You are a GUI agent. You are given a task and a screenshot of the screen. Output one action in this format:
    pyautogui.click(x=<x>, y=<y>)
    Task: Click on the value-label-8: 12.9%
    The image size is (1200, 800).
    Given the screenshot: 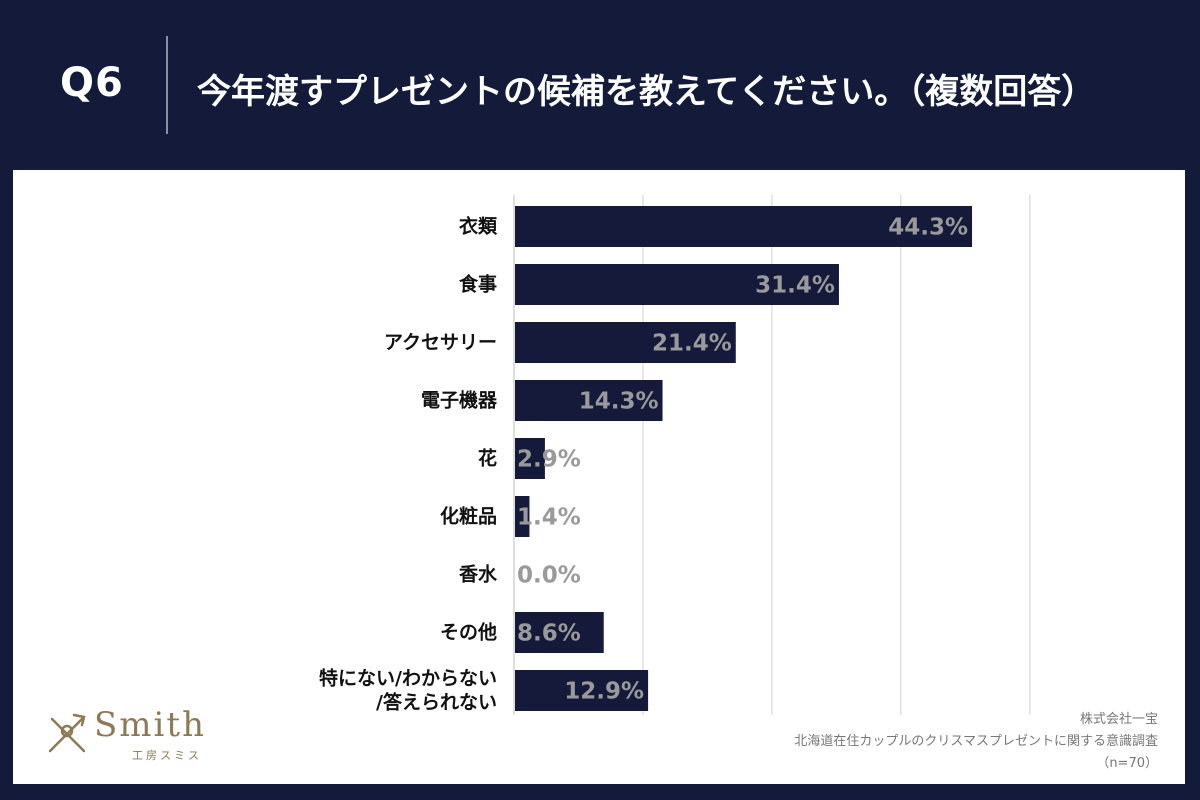 What is the action you would take?
    pyautogui.click(x=604, y=692)
    